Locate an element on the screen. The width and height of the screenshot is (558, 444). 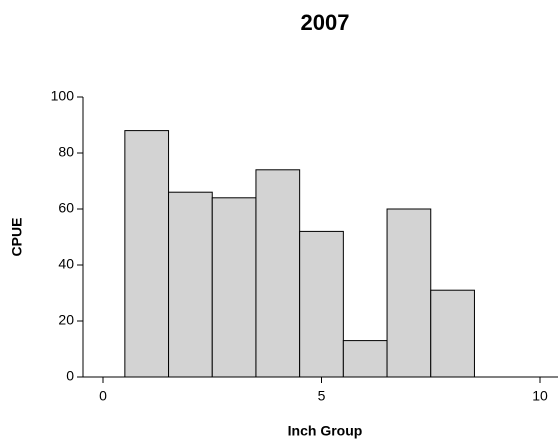
y-axis-label: CPUE is located at coordinates (17, 237).